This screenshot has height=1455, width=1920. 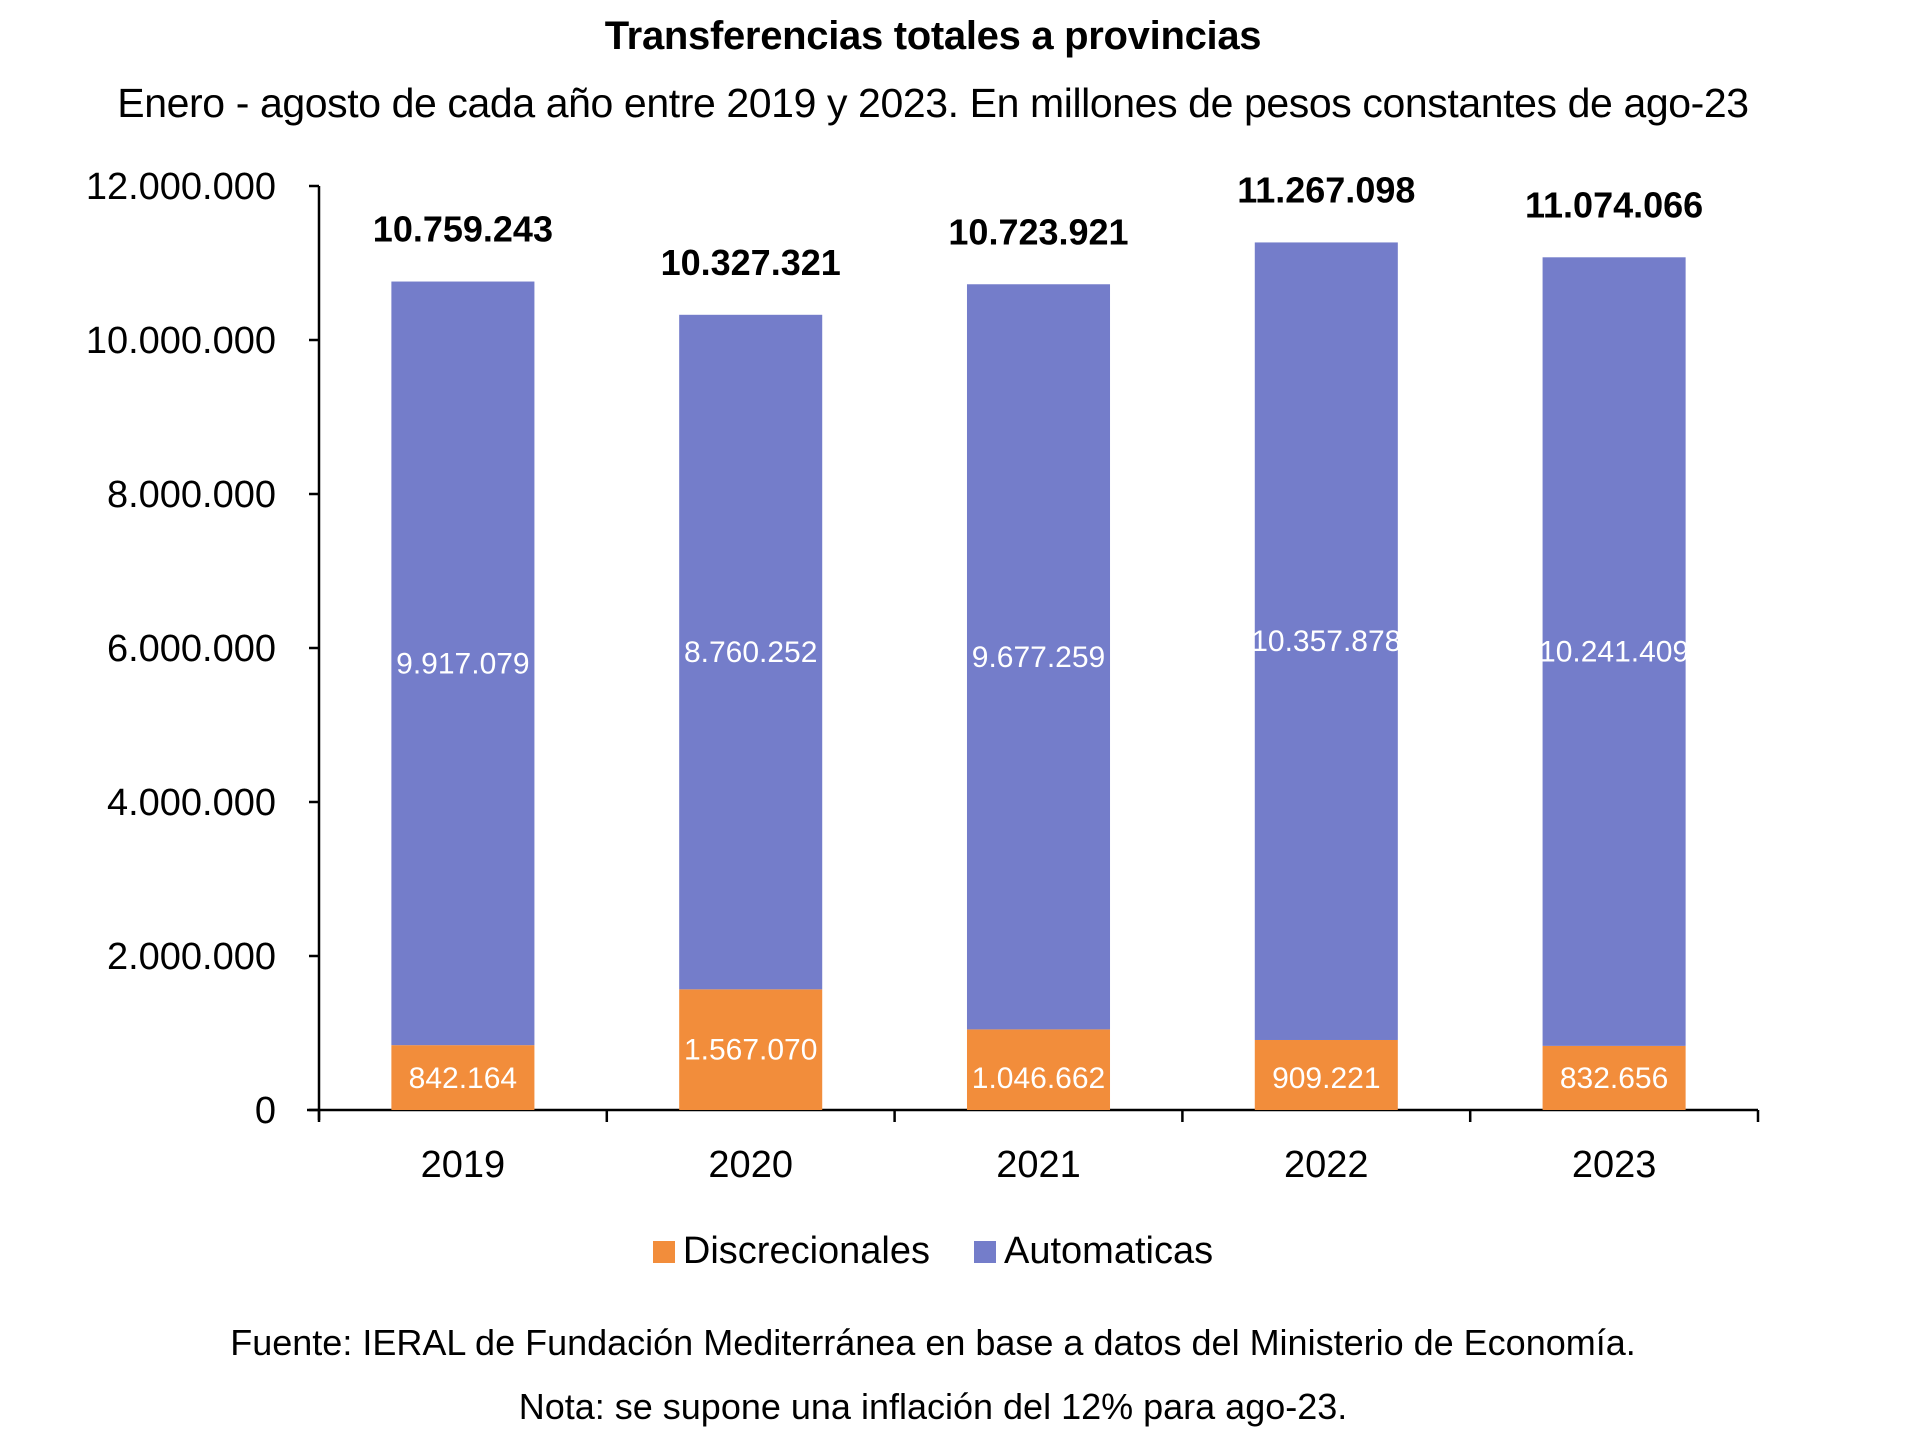 I want to click on x-axis: 2019 2020 2021 2022 2023, so click(x=1033, y=1147).